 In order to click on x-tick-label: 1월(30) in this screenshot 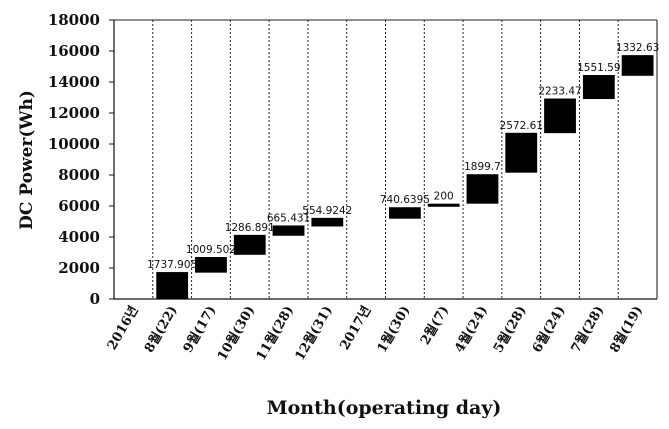, I will do `click(394, 329)`.